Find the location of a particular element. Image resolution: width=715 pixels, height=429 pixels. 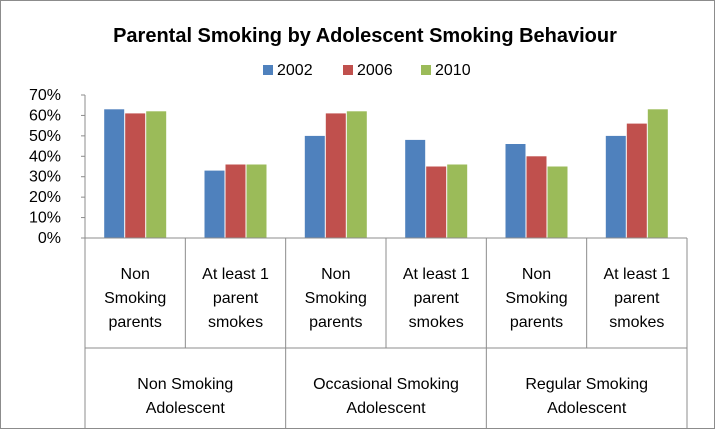

legend-label-2002: 2002 is located at coordinates (295, 70).